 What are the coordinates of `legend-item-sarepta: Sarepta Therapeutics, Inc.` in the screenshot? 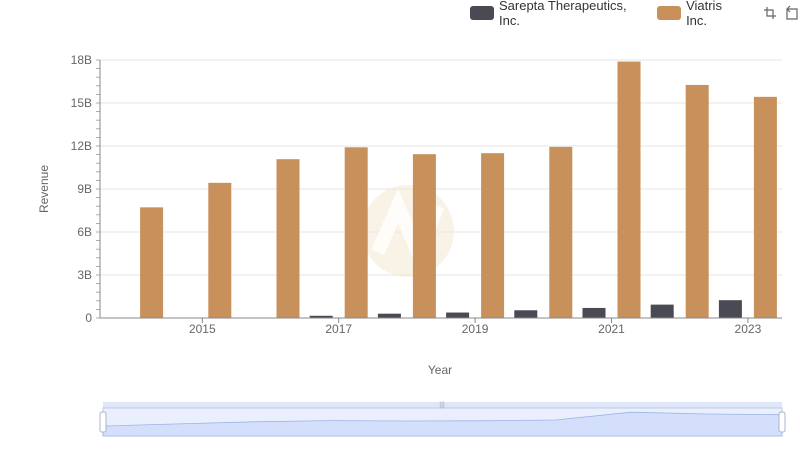 It's located at (557, 14).